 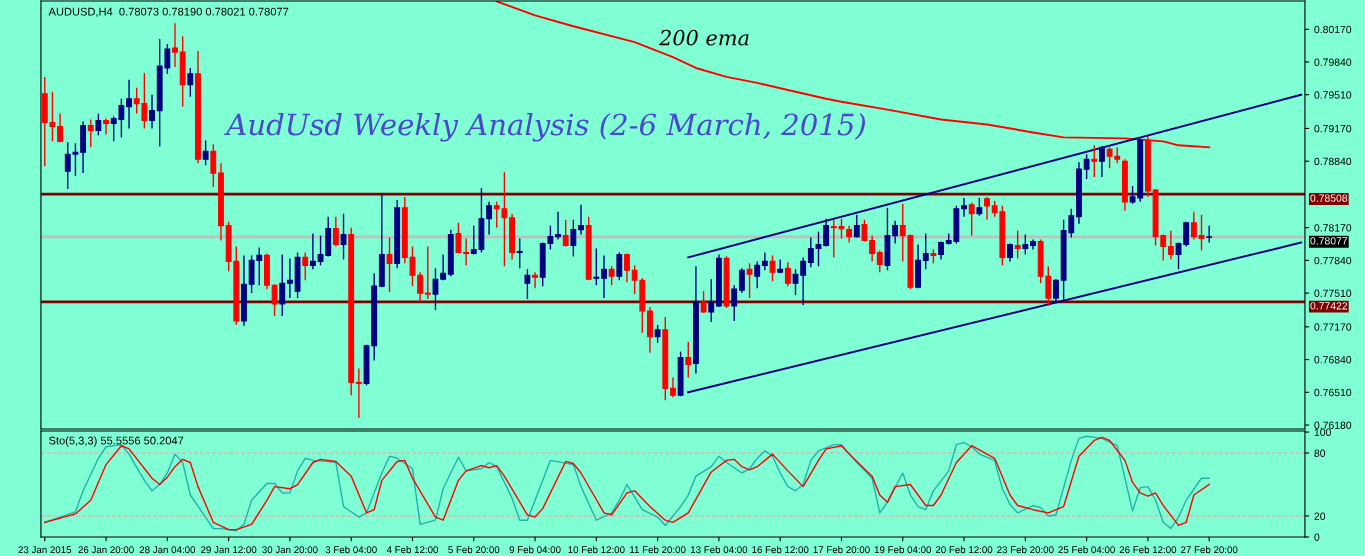 What do you see at coordinates (1322, 432) in the screenshot?
I see `y-tick-label: 100` at bounding box center [1322, 432].